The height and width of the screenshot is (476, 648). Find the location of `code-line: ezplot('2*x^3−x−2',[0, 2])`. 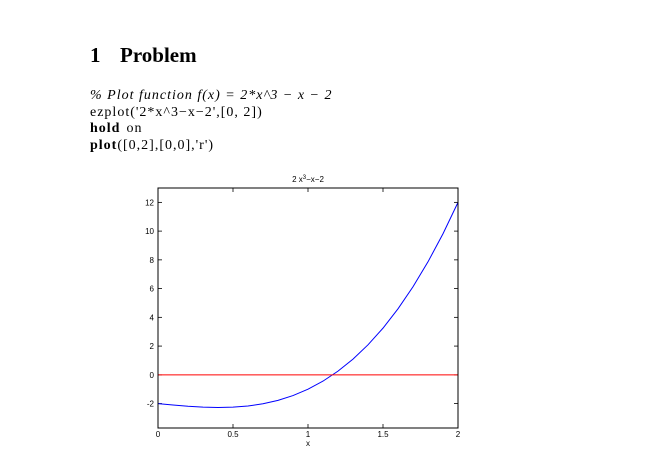

code-line: ezplot('2*x^3−x−2',[0, 2]) is located at coordinates (176, 112).